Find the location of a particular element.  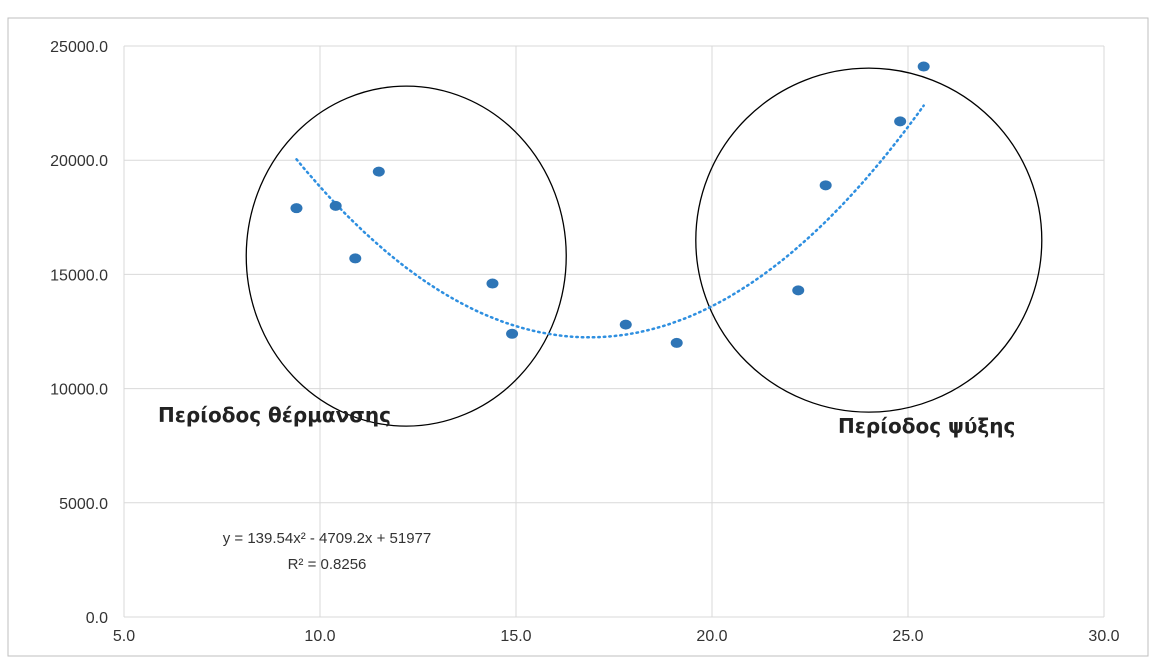

x-tick-label: 15.0 is located at coordinates (515, 636).